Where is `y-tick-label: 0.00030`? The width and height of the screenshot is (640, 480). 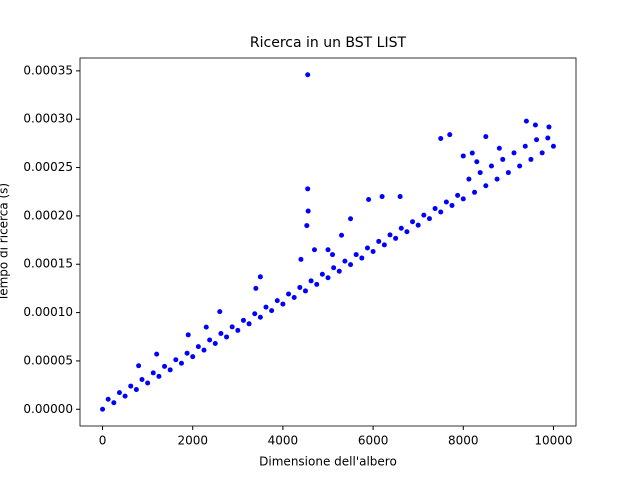
y-tick-label: 0.00030 is located at coordinates (48, 119).